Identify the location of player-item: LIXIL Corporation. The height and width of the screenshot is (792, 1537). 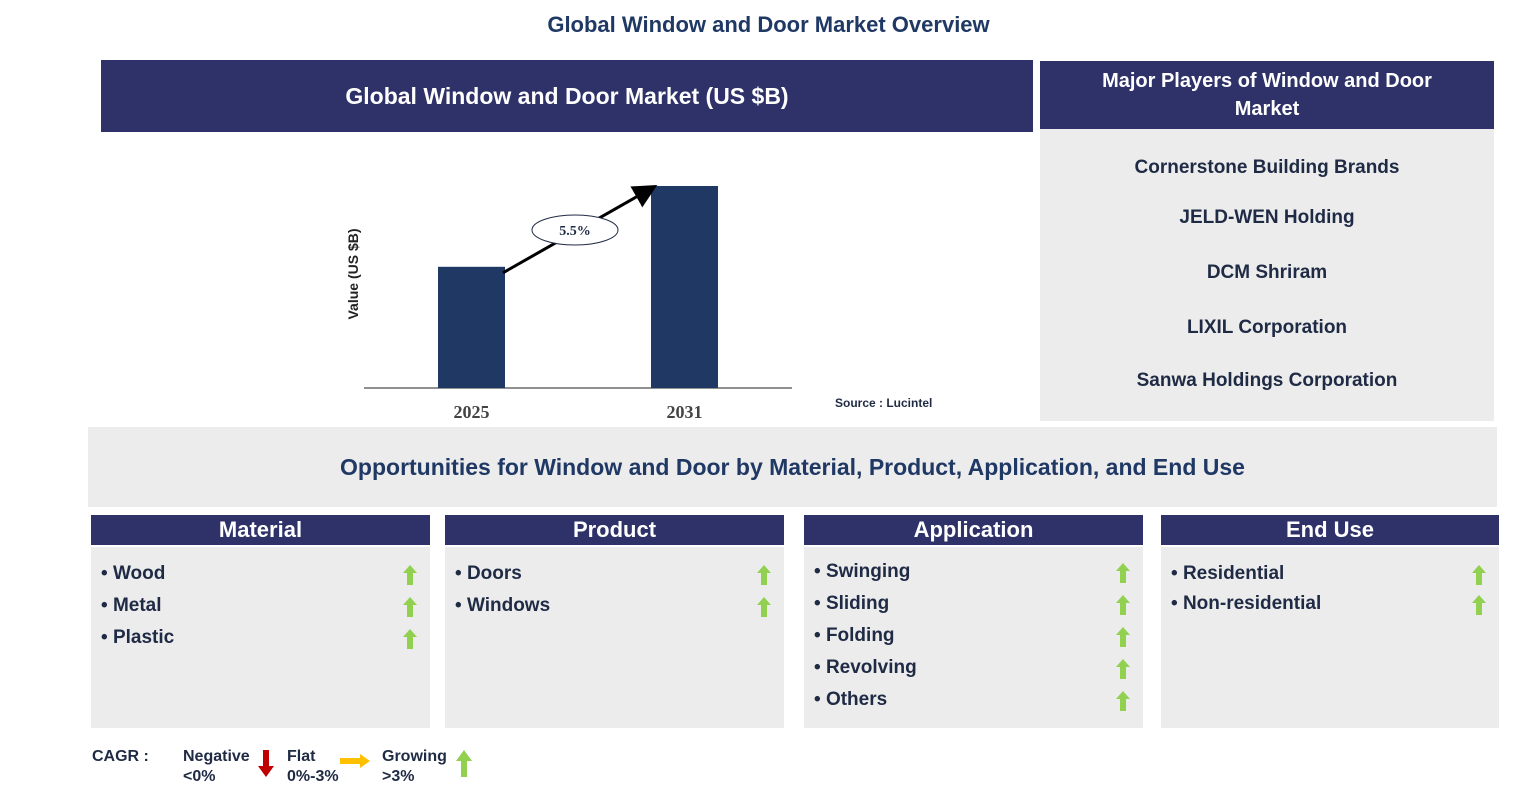
(1267, 327).